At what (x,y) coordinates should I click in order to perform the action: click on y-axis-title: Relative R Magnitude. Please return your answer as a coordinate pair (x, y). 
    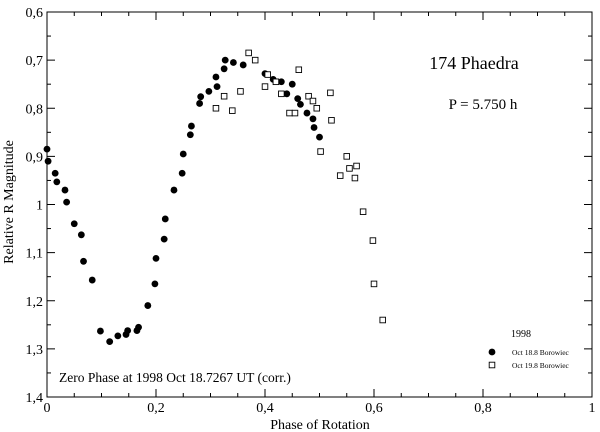
    Looking at the image, I should click on (9, 202).